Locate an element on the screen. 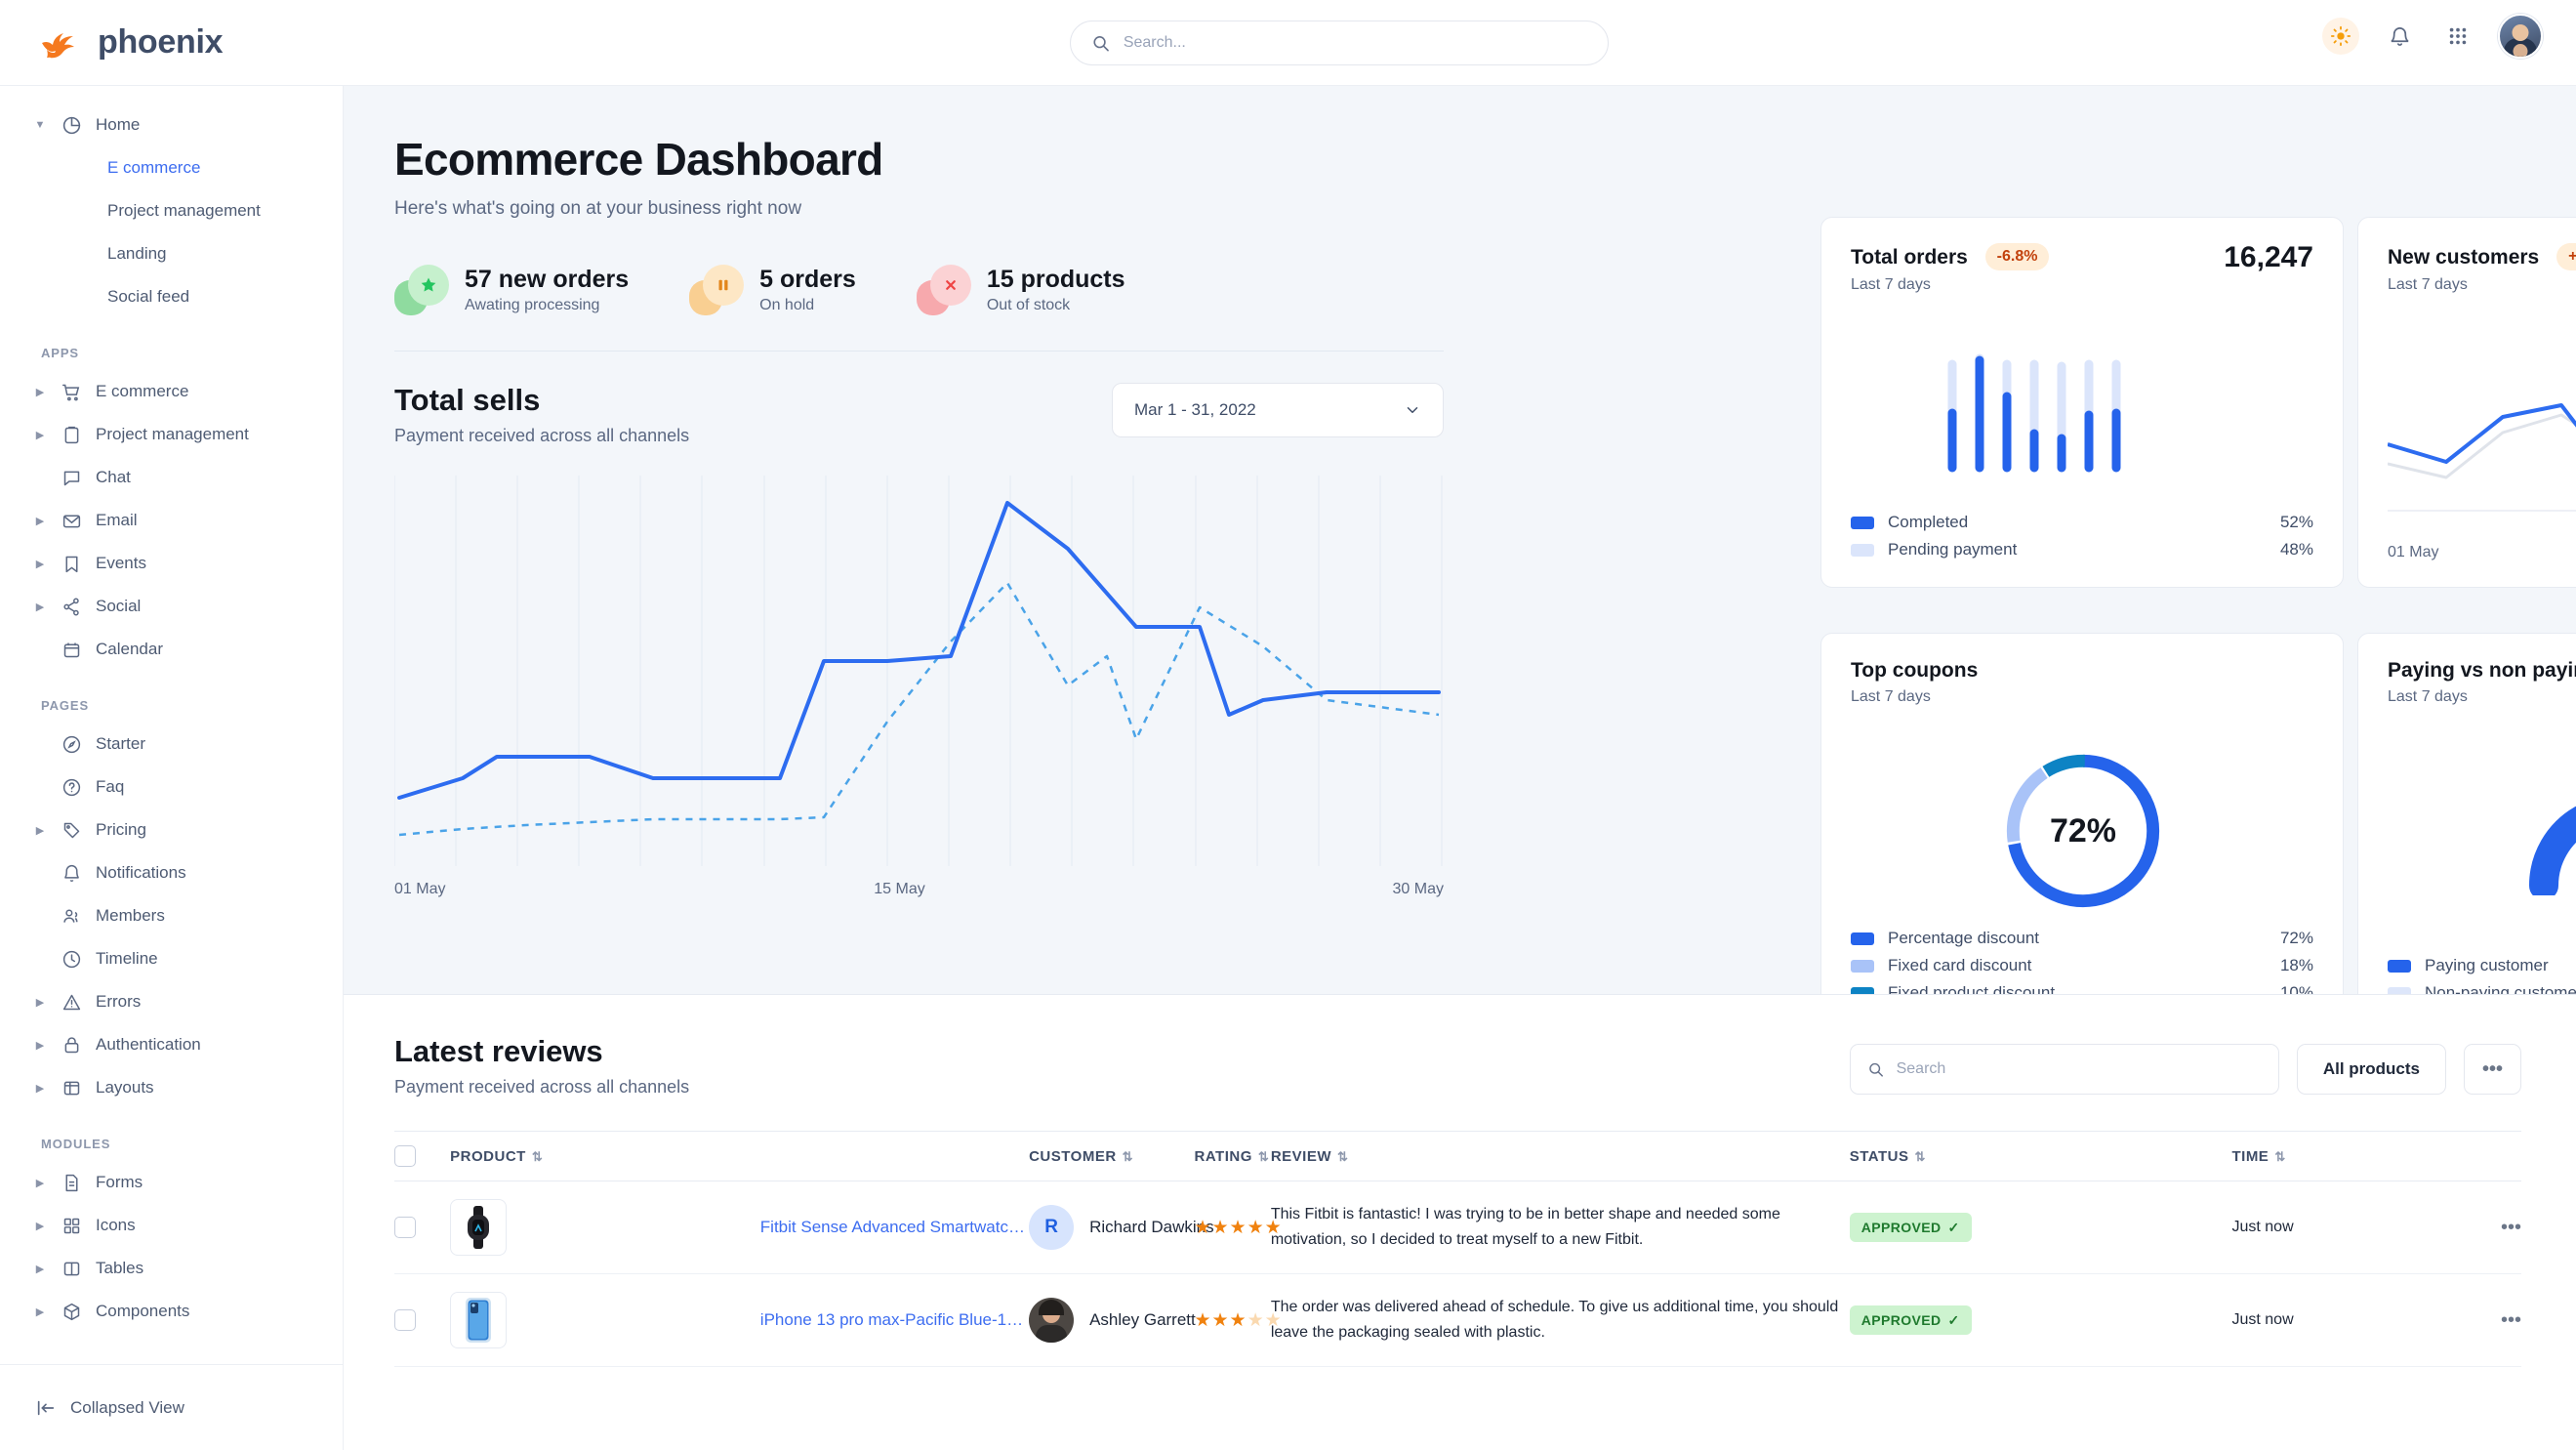 The width and height of the screenshot is (2576, 1450). sidebar-item-e-commerce: ▶ E commerce is located at coordinates (171, 391).